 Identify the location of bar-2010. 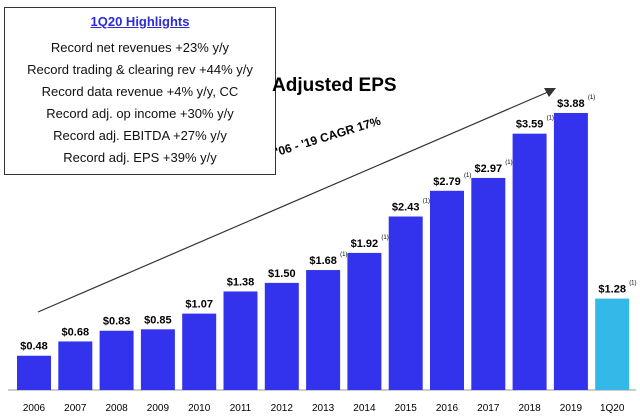
(199, 351).